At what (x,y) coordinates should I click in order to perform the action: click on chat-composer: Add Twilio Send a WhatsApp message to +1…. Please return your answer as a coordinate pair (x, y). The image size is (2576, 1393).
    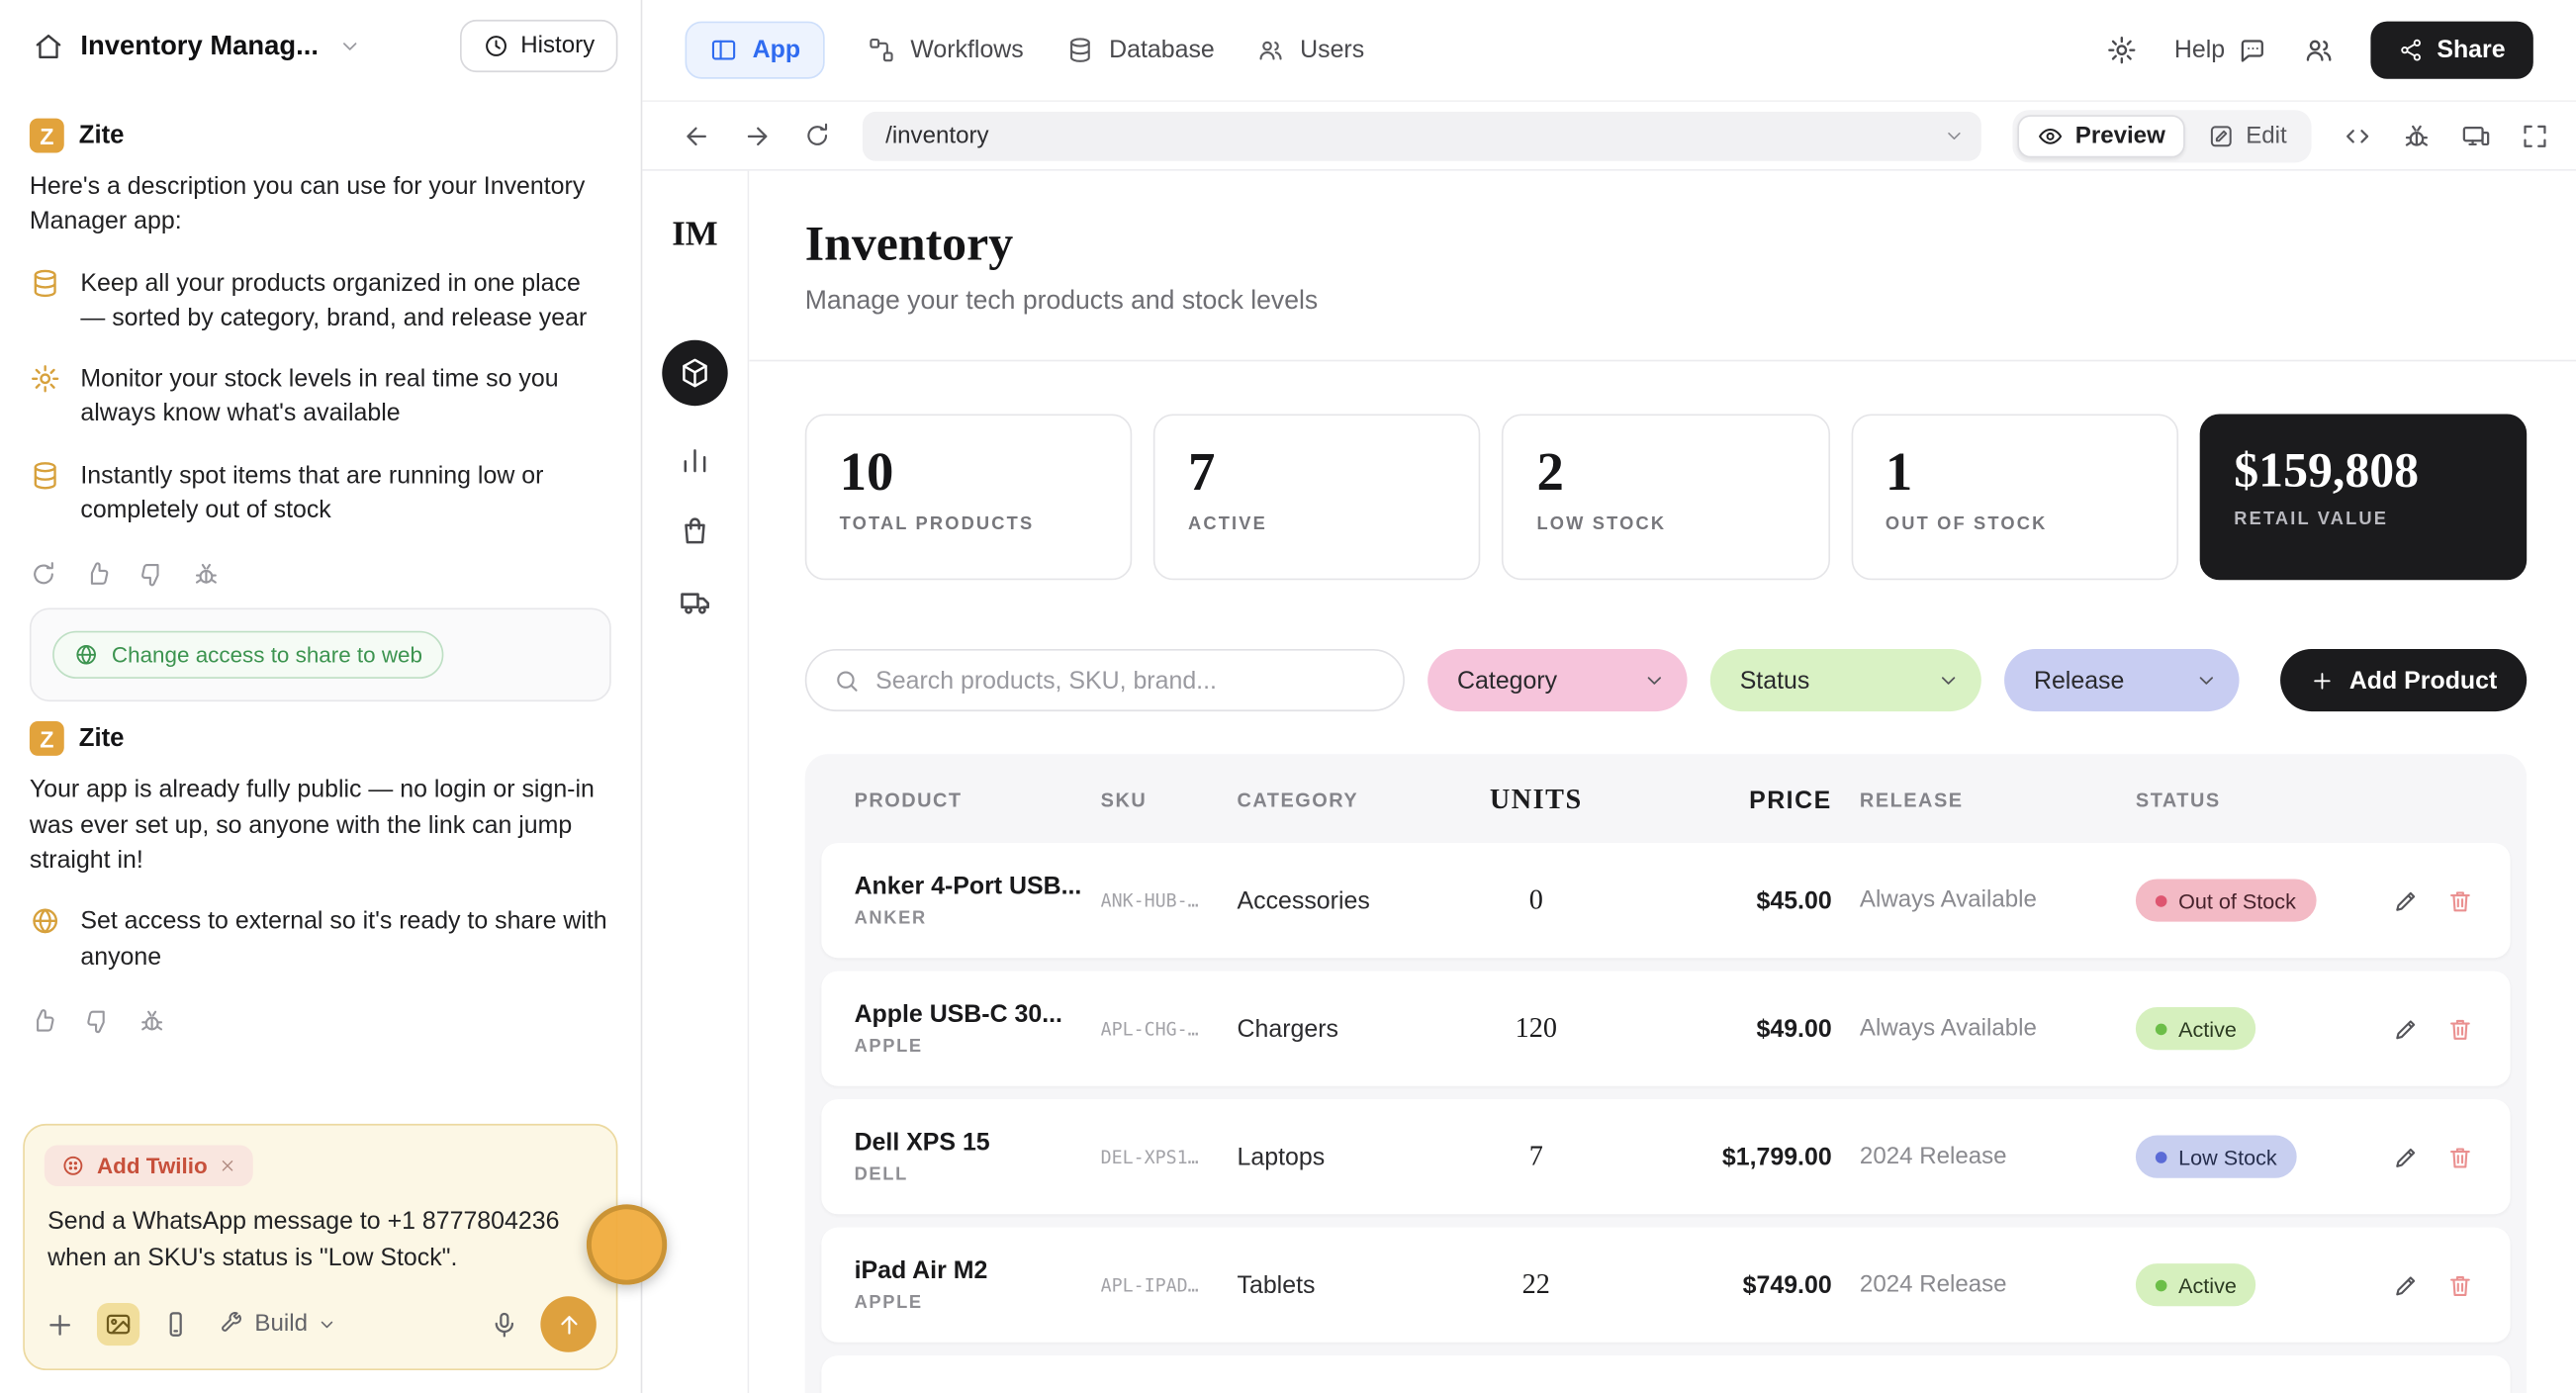
    Looking at the image, I should click on (320, 1247).